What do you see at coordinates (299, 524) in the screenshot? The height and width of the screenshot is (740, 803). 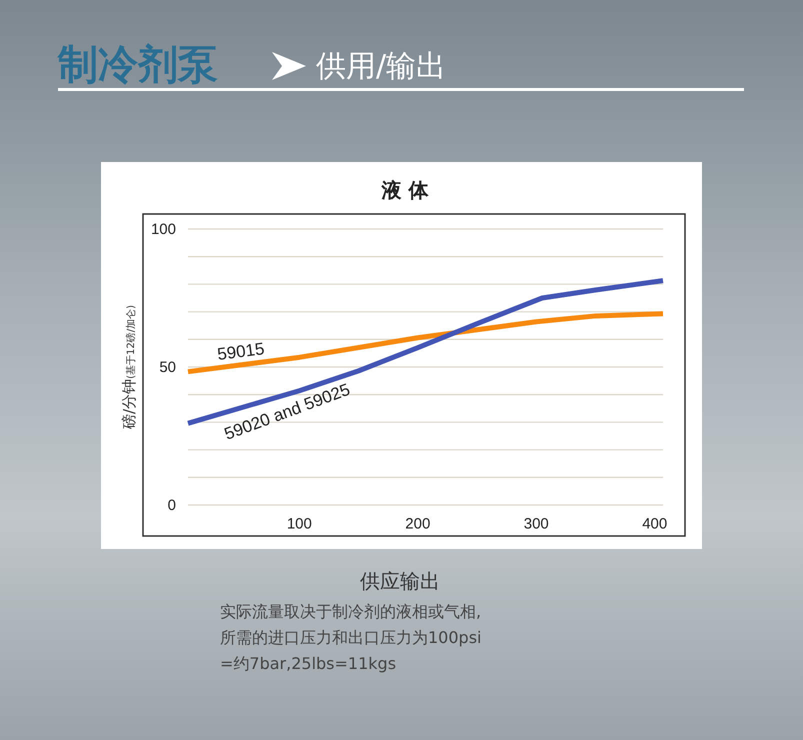 I see `x-tick-label: 100` at bounding box center [299, 524].